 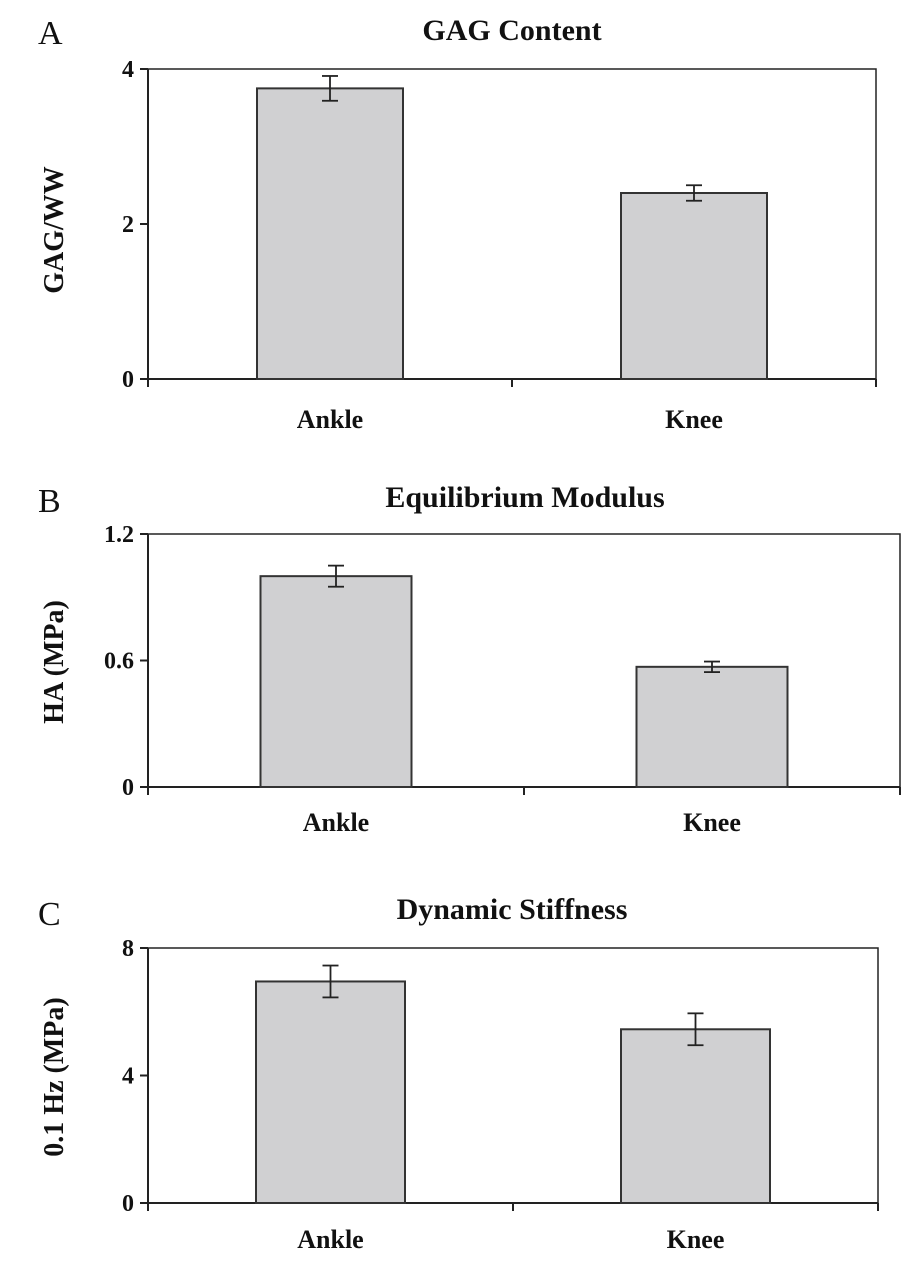 What do you see at coordinates (128, 949) in the screenshot?
I see `y-tick-label: 8` at bounding box center [128, 949].